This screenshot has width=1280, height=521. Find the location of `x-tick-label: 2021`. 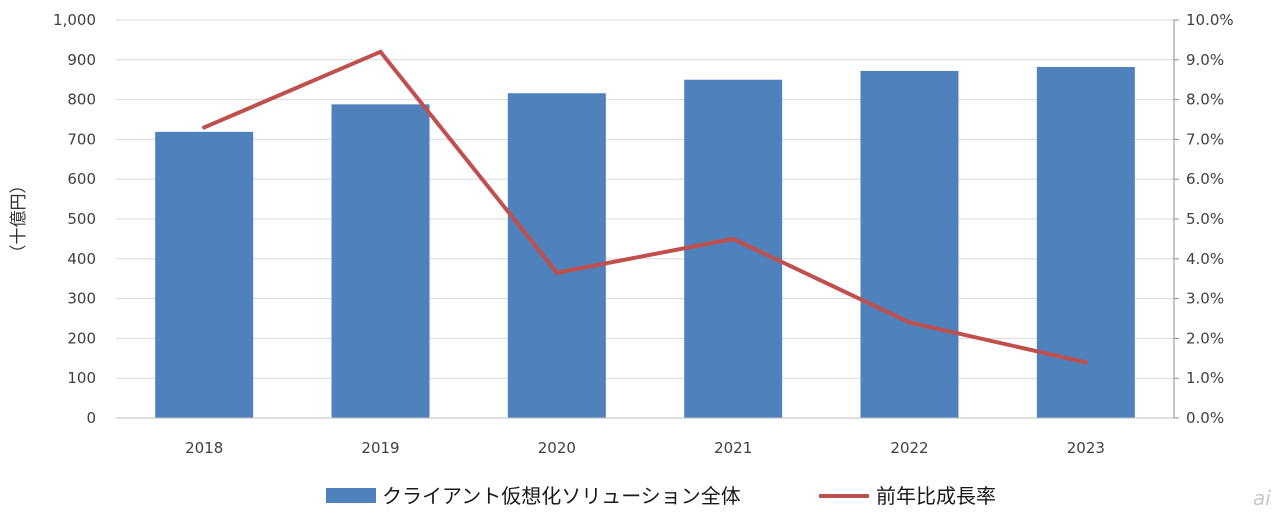

x-tick-label: 2021 is located at coordinates (733, 448).